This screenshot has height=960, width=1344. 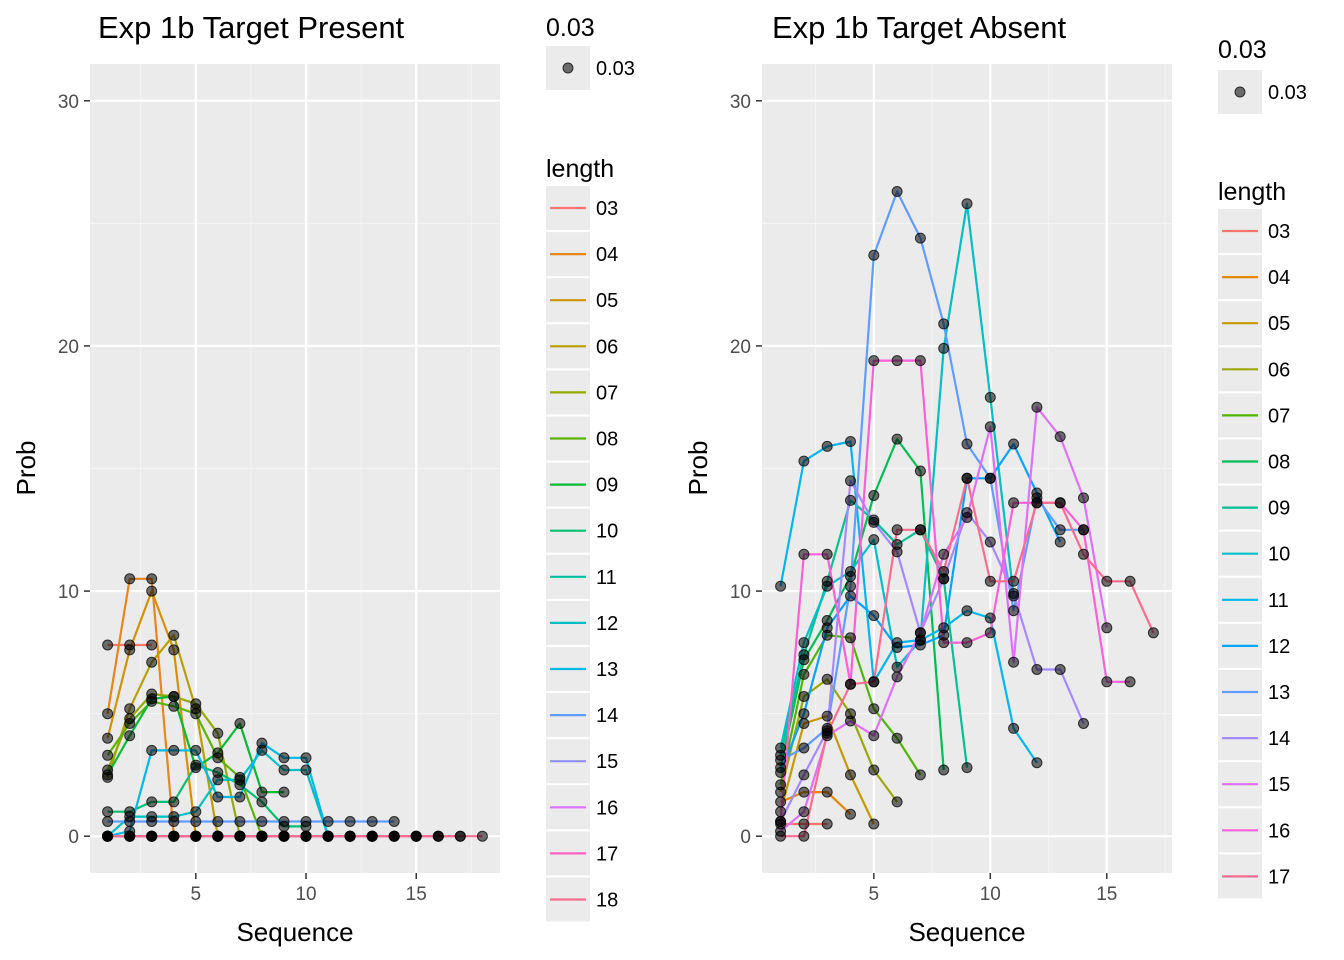 I want to click on color-legend-label: 10, so click(x=607, y=532).